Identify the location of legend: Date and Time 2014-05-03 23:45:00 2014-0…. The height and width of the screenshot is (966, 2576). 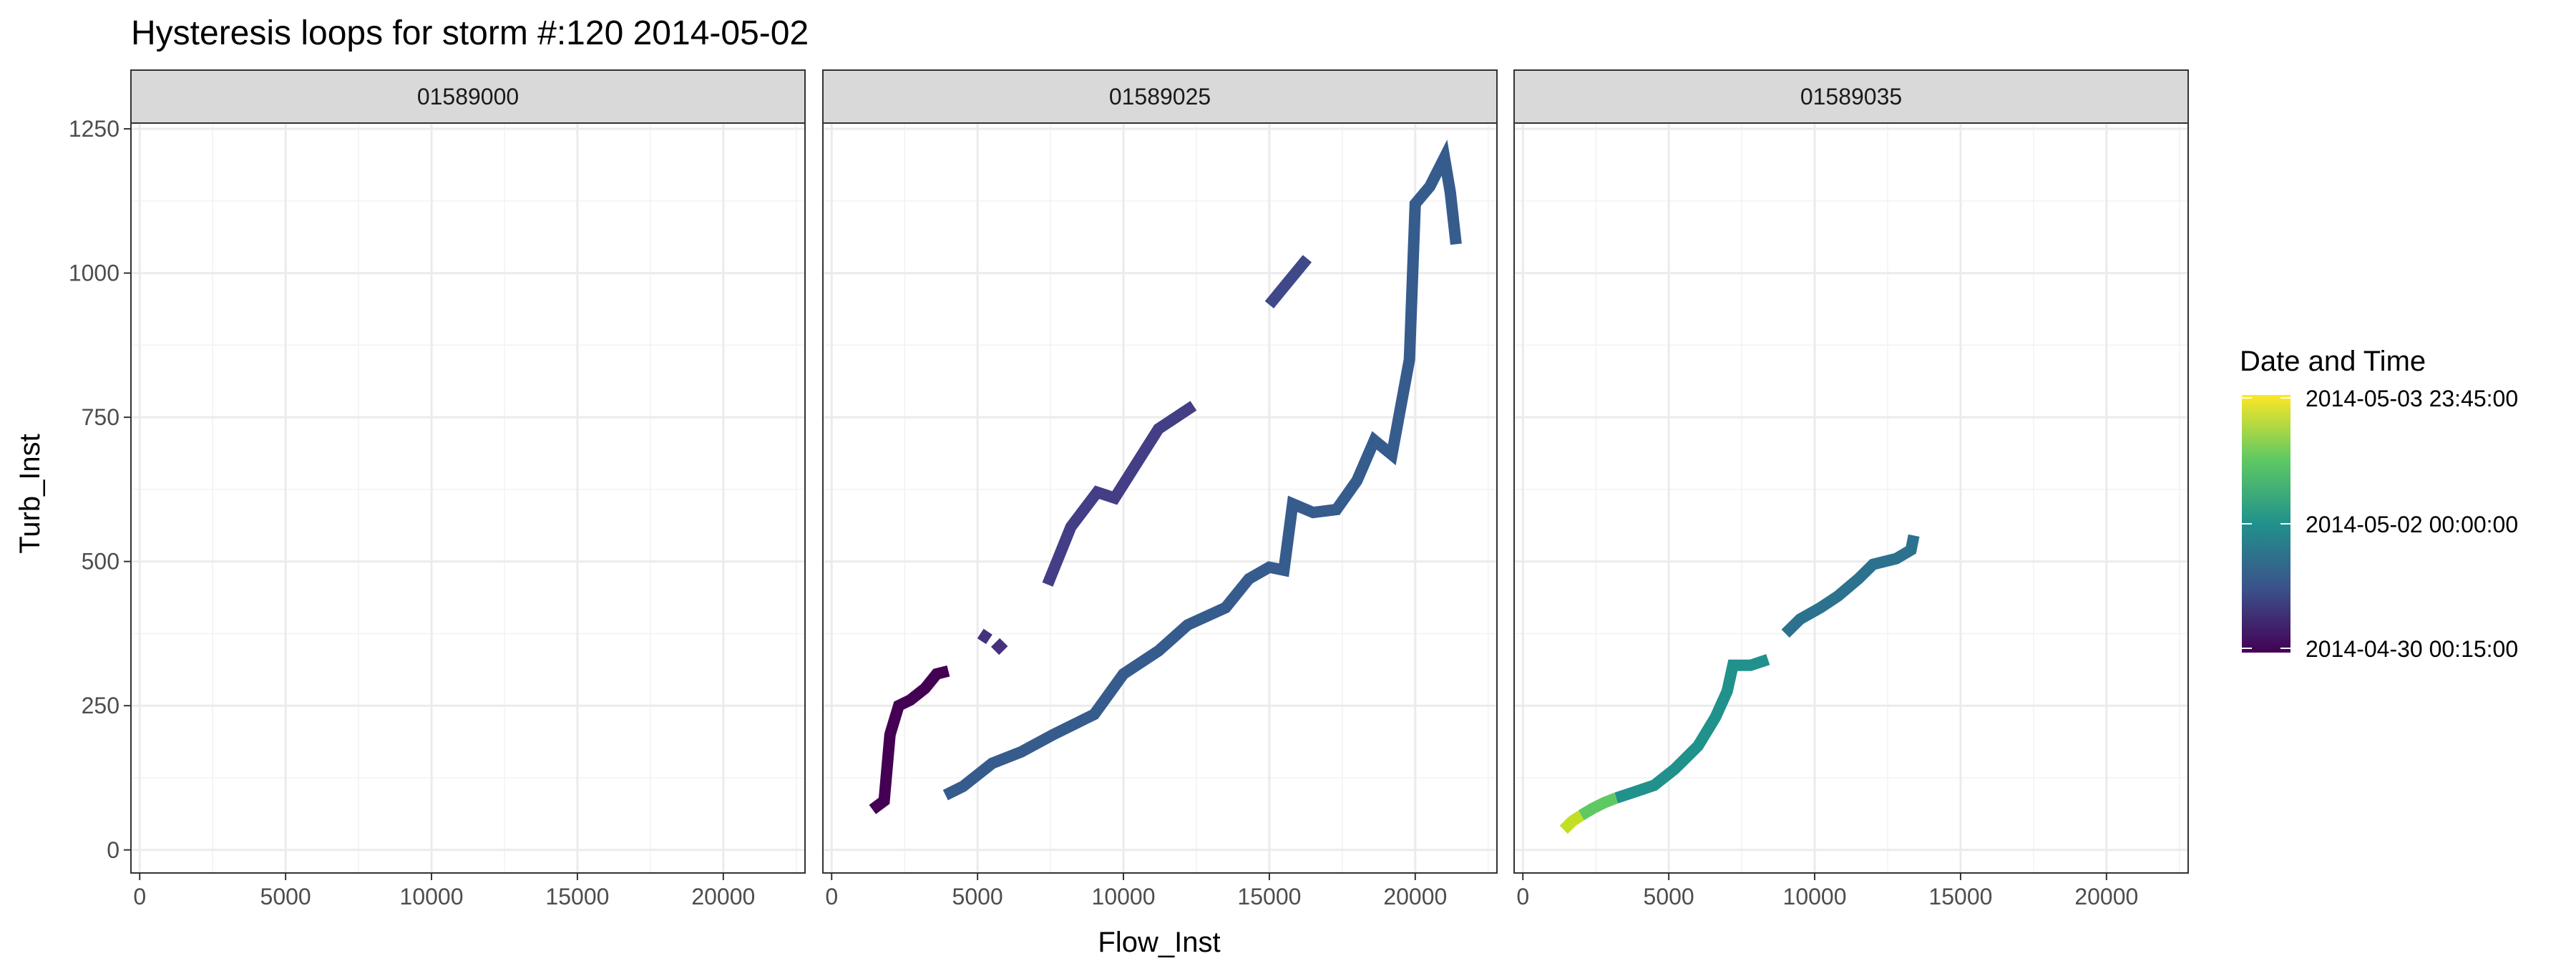
(2379, 504).